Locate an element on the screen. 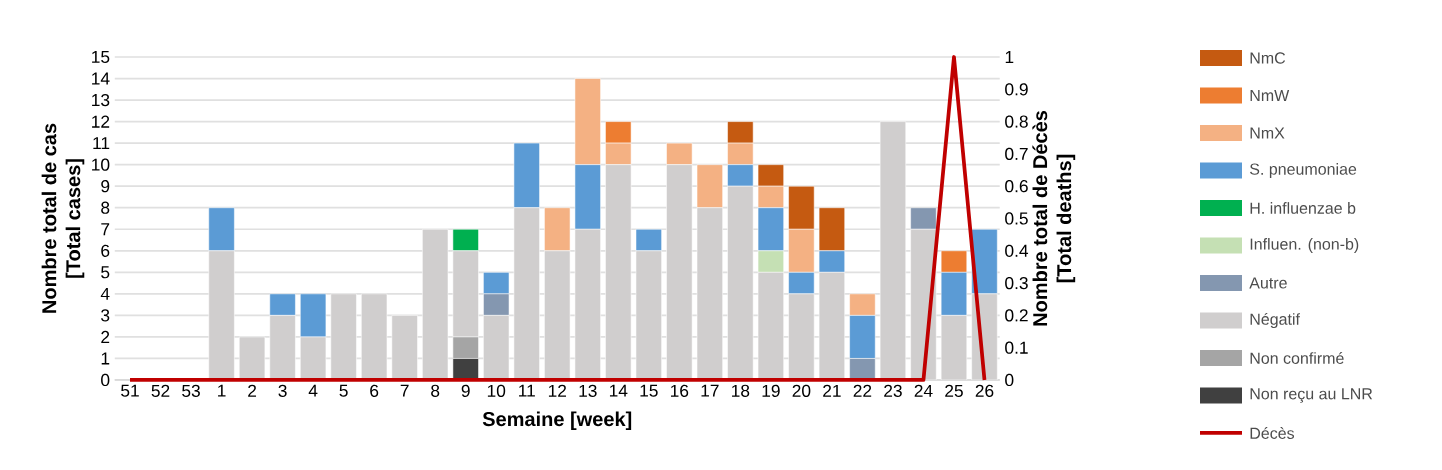  x-tick-label: 7 is located at coordinates (404, 390).